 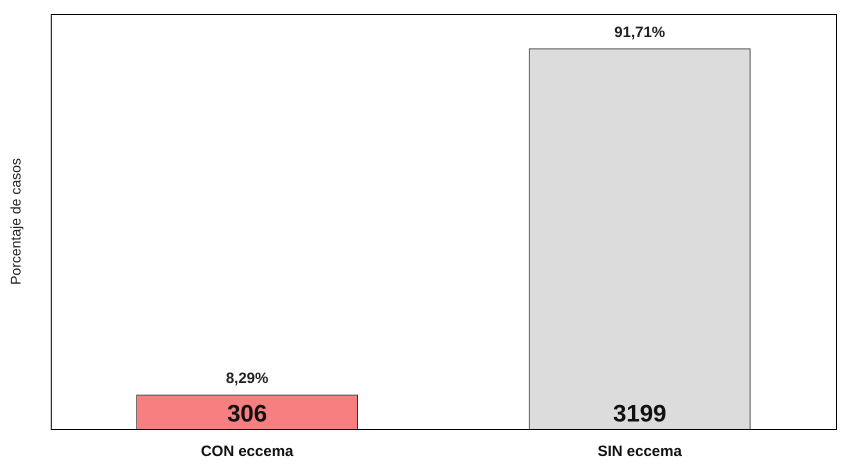 What do you see at coordinates (639, 414) in the screenshot?
I see `annotation: 3199` at bounding box center [639, 414].